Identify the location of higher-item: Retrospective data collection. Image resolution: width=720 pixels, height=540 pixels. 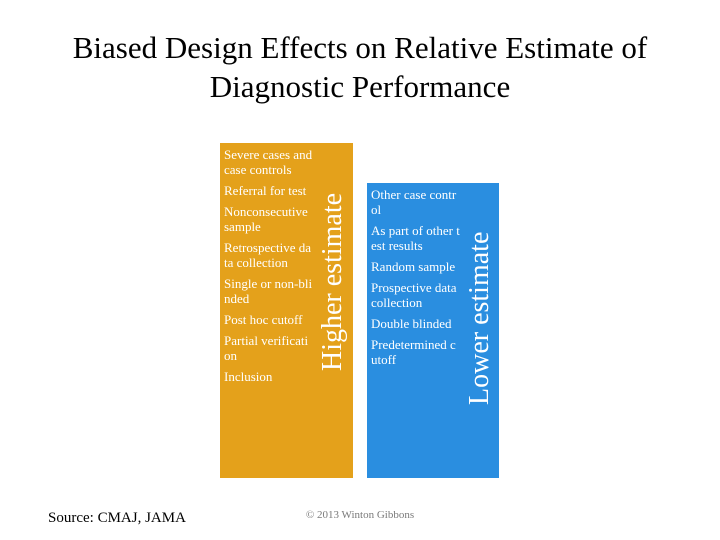
(267, 255).